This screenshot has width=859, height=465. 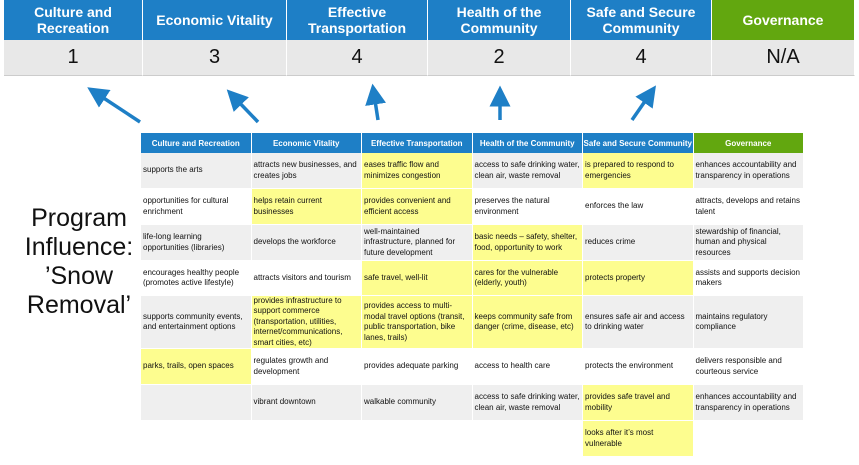 What do you see at coordinates (306, 243) in the screenshot?
I see `table-cell: develops the workforce` at bounding box center [306, 243].